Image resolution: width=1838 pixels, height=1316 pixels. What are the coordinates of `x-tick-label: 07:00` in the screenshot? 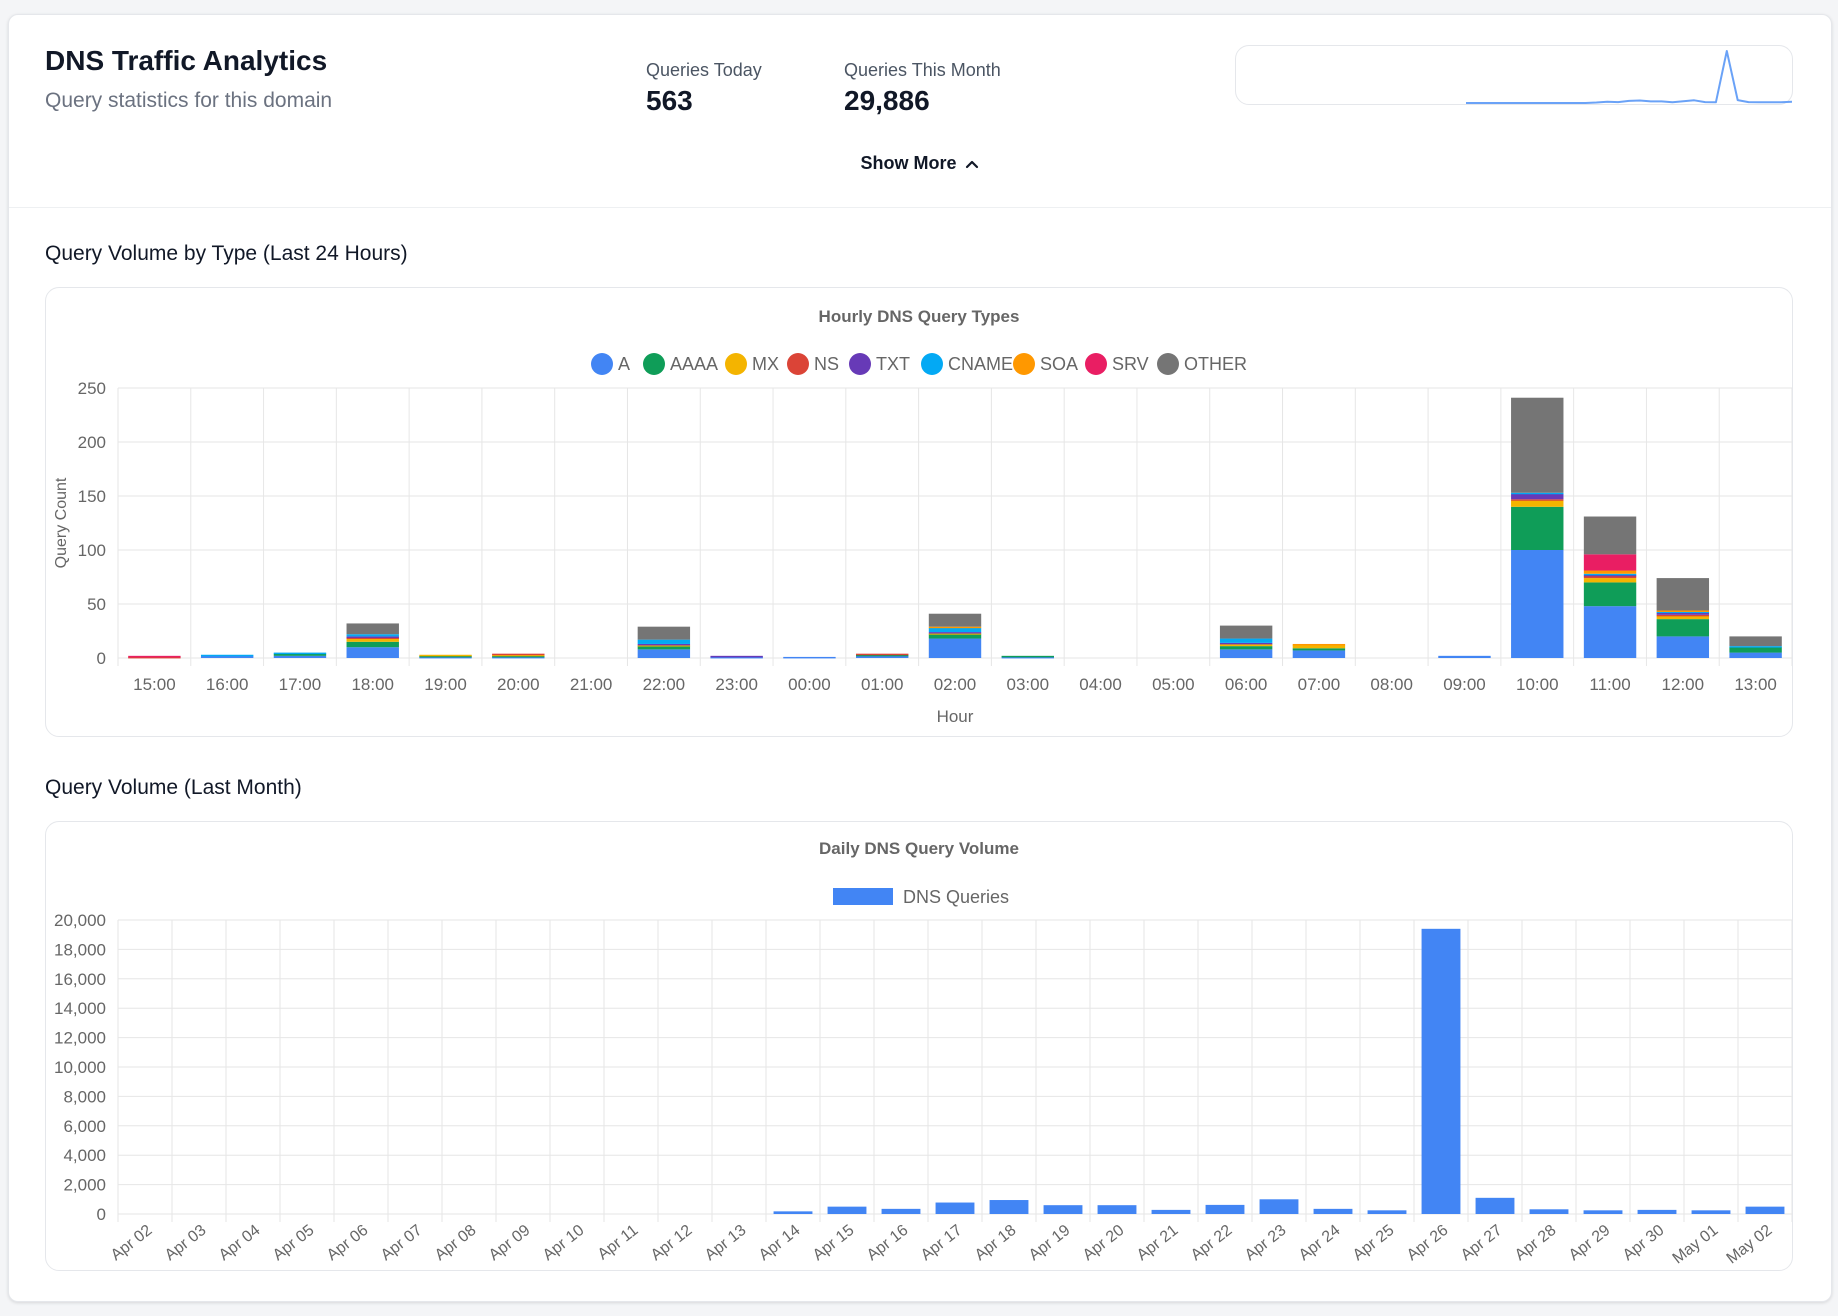 It's located at (1319, 684).